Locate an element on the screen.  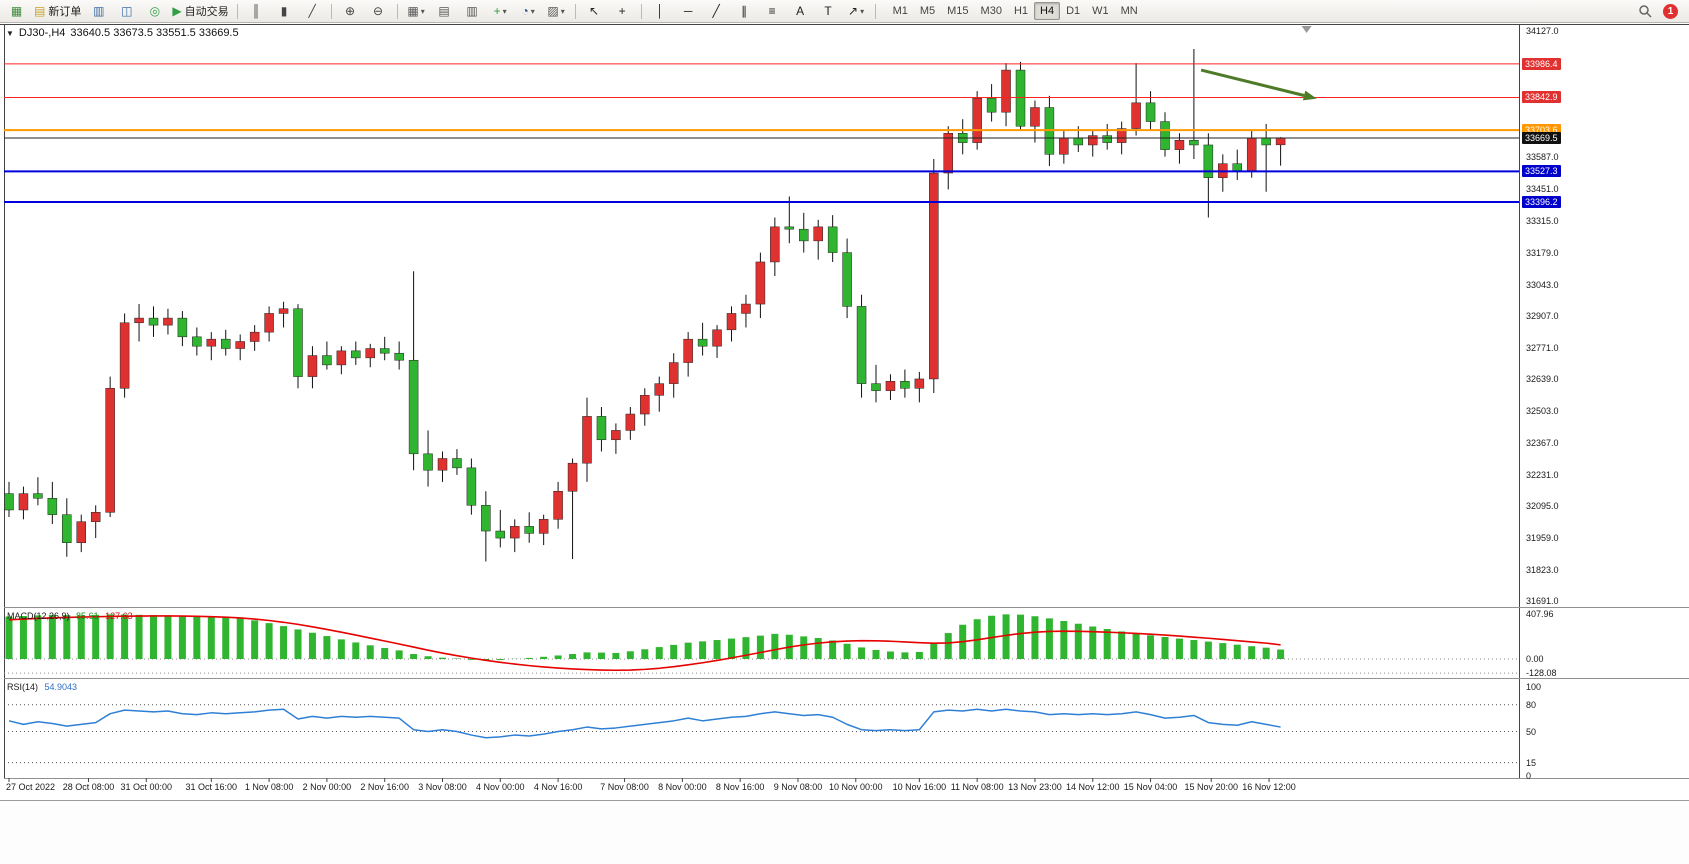
price-axis-label: 31959.0 is located at coordinates (1542, 538).